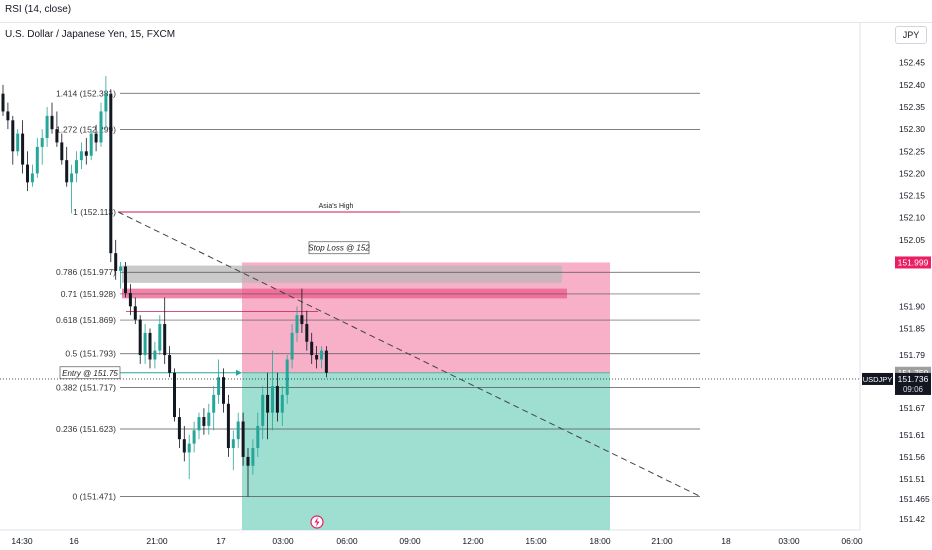  I want to click on price-tick-label: 152.35, so click(912, 107).